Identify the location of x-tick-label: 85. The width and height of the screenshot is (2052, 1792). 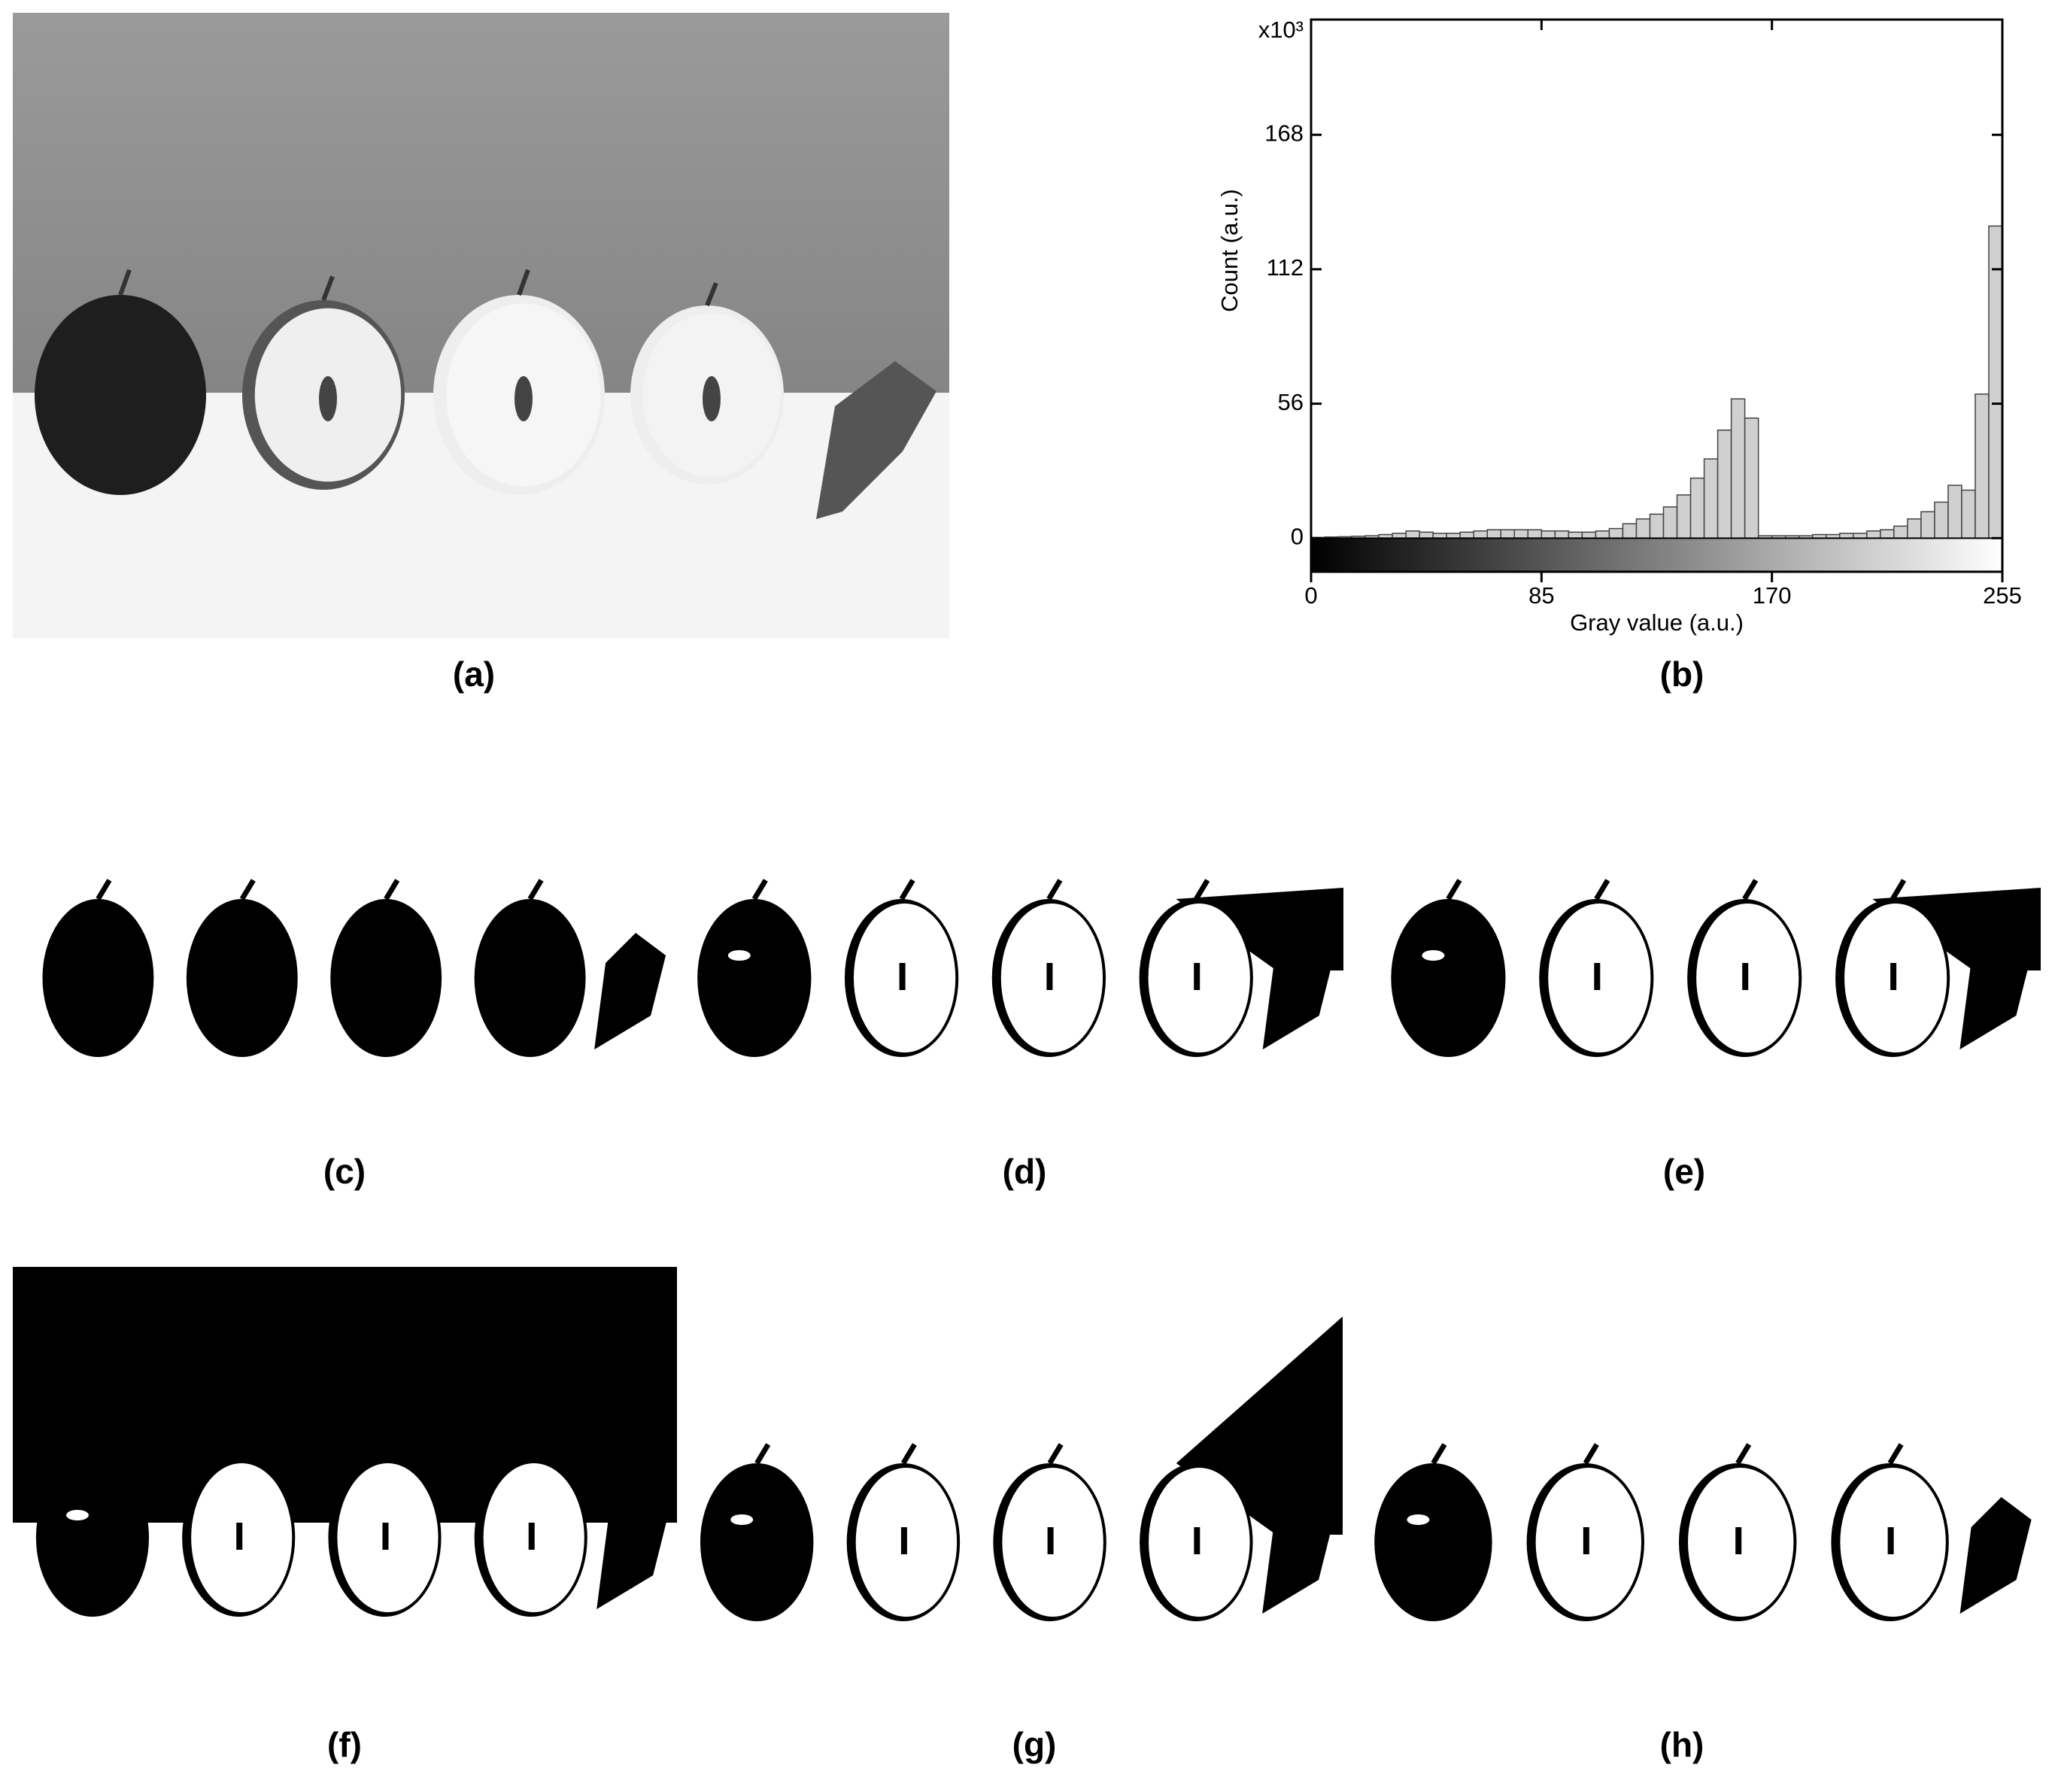
(1541, 595).